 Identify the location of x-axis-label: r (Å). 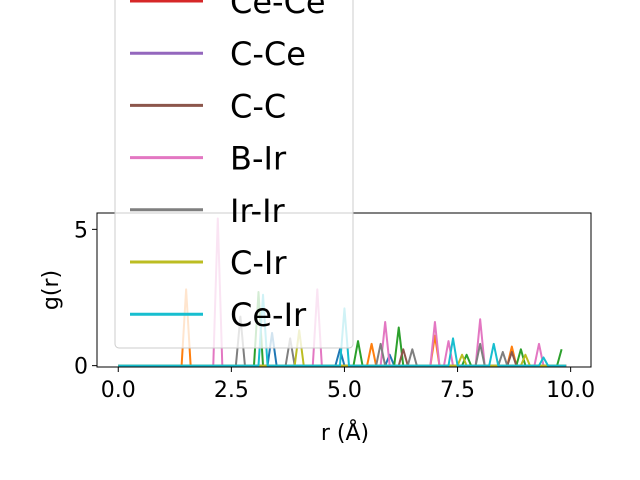
(345, 432).